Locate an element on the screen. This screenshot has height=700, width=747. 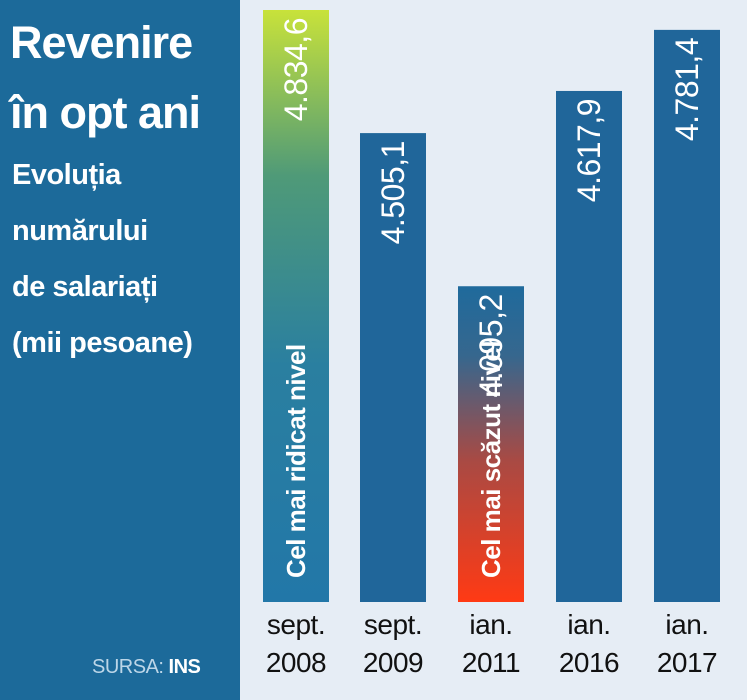
category-label-line: 2008 is located at coordinates (296, 662).